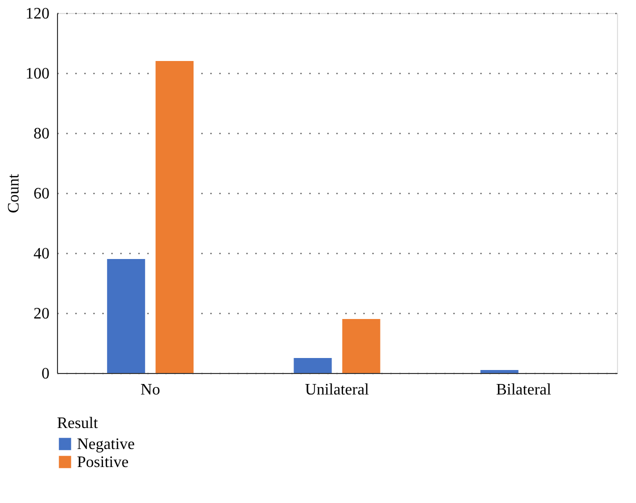  What do you see at coordinates (77, 423) in the screenshot?
I see `legend-title: Result` at bounding box center [77, 423].